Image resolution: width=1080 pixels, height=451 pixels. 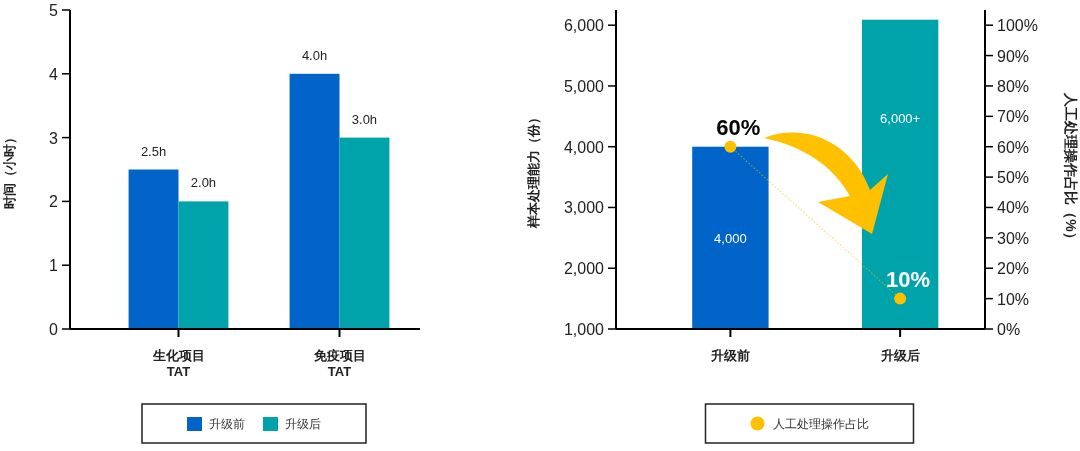 What do you see at coordinates (1013, 269) in the screenshot?
I see `y2-tick-label: 20%` at bounding box center [1013, 269].